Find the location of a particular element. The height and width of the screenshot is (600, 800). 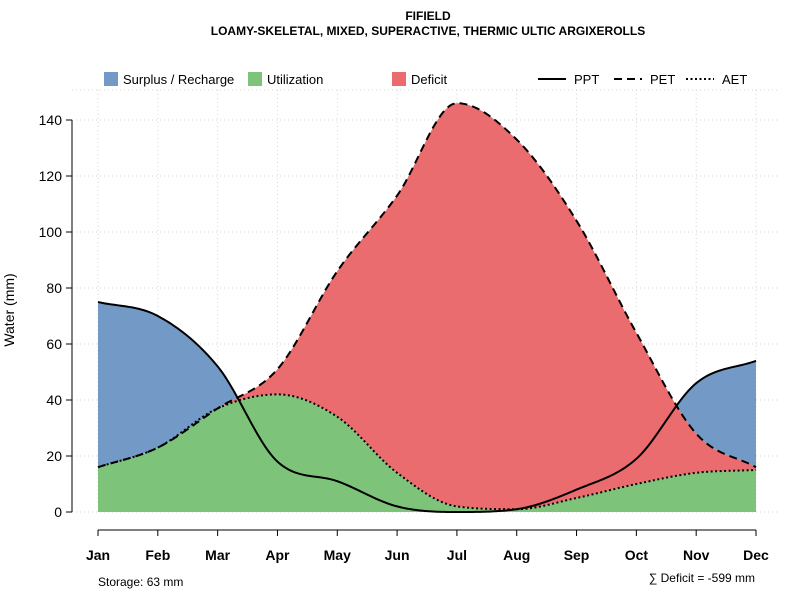

storage-annotation: Storage: 63 mm is located at coordinates (140, 582).